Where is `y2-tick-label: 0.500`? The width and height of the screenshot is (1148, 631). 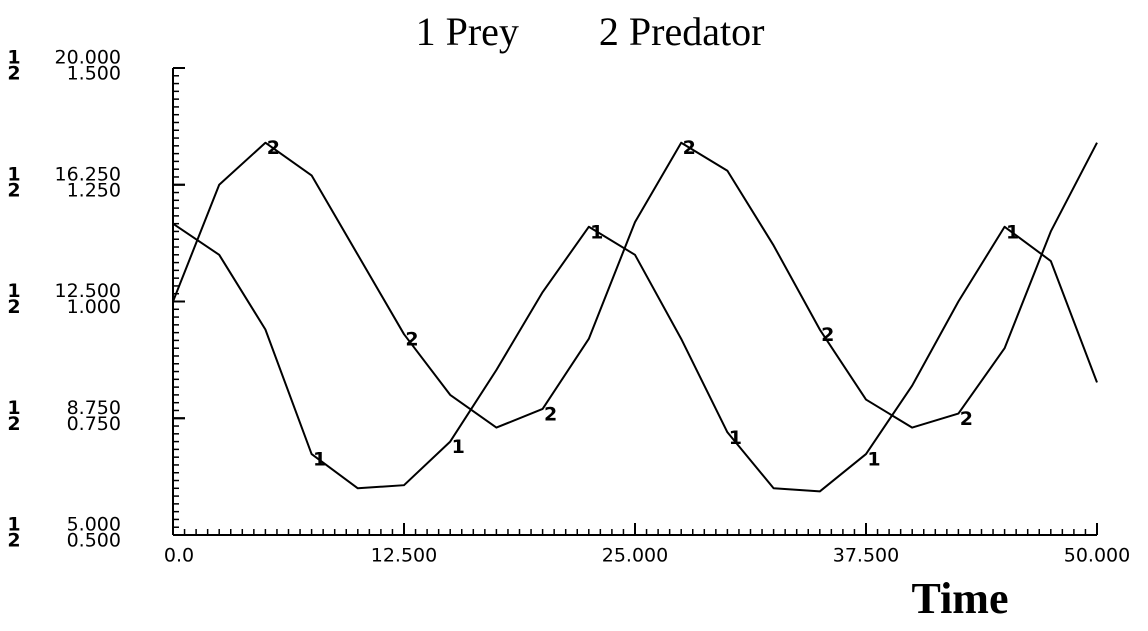
y2-tick-label: 0.500 is located at coordinates (94, 541).